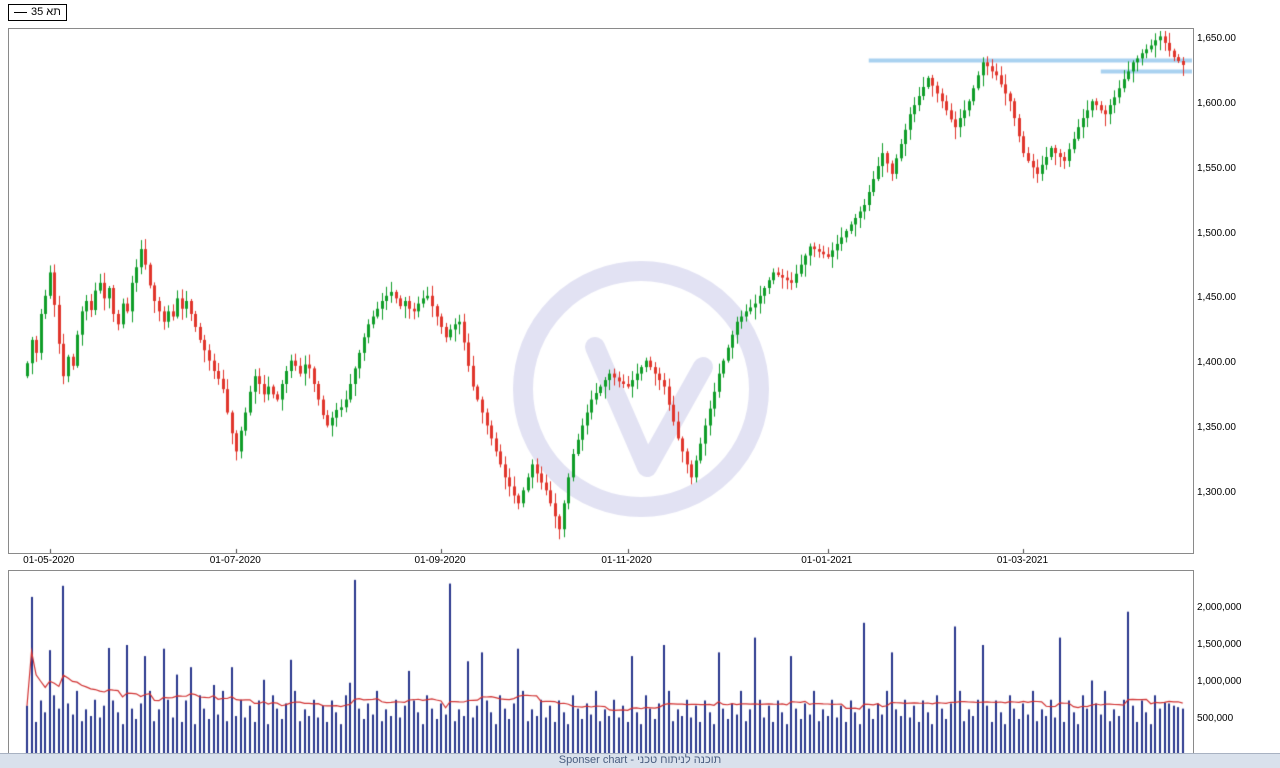 The height and width of the screenshot is (768, 1280). Describe the element at coordinates (49, 560) in the screenshot. I see `date-tick-label: 01-05-2020` at that location.